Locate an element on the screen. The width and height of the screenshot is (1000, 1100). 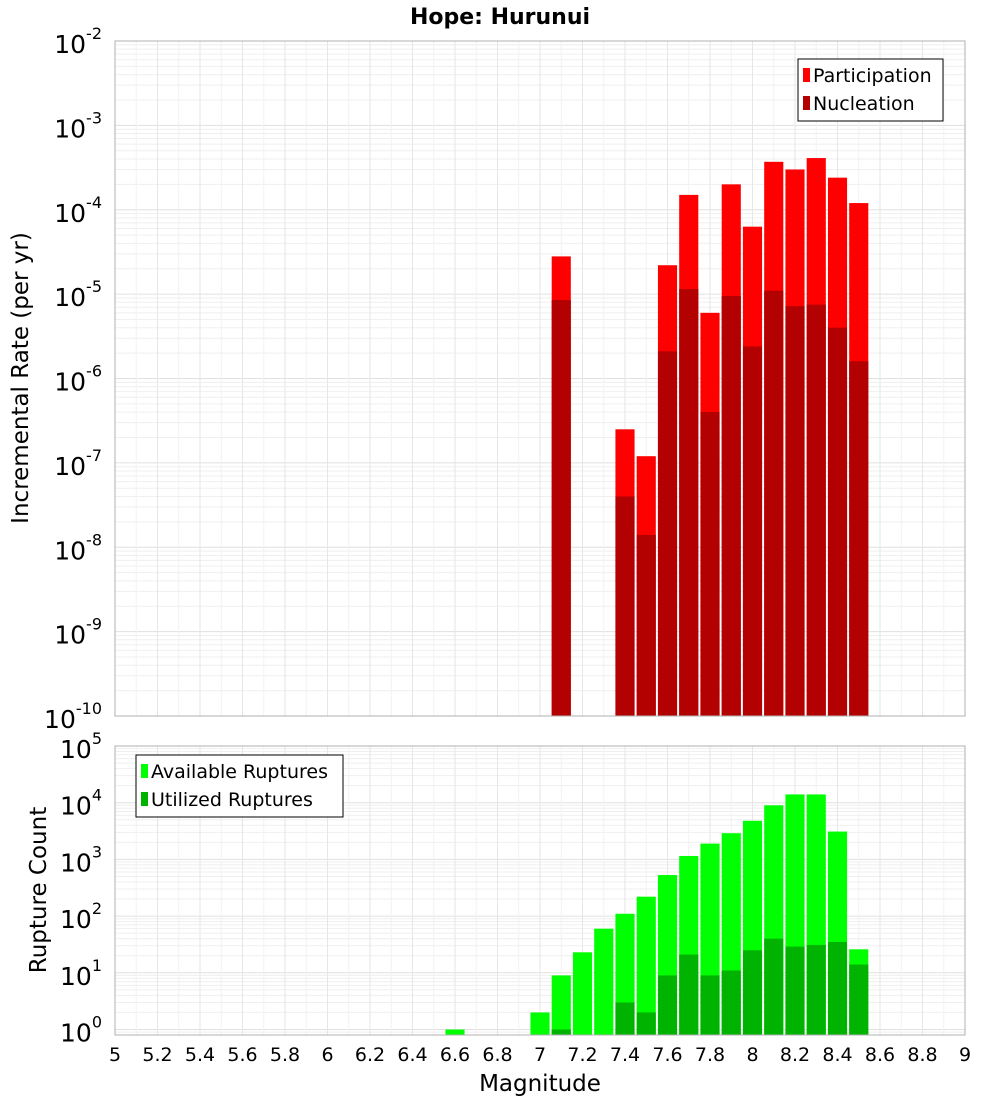
x-tick-label: 7 is located at coordinates (540, 1055).